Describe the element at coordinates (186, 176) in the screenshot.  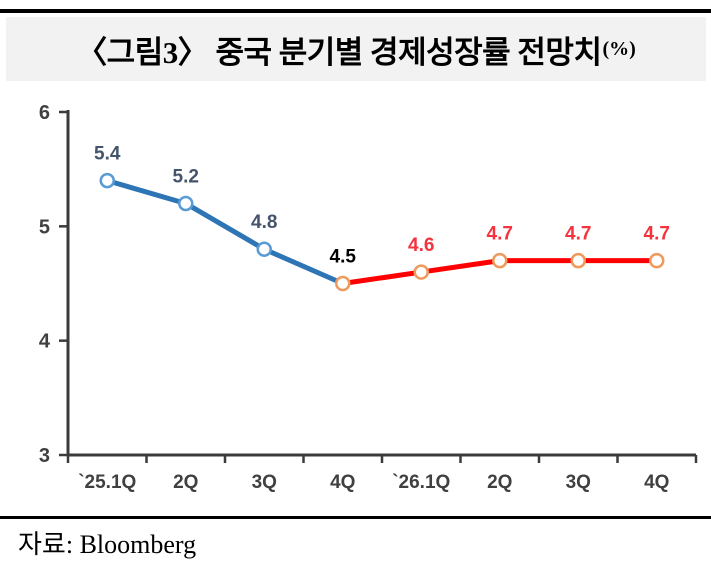
I see `data-point-label: 5.2` at that location.